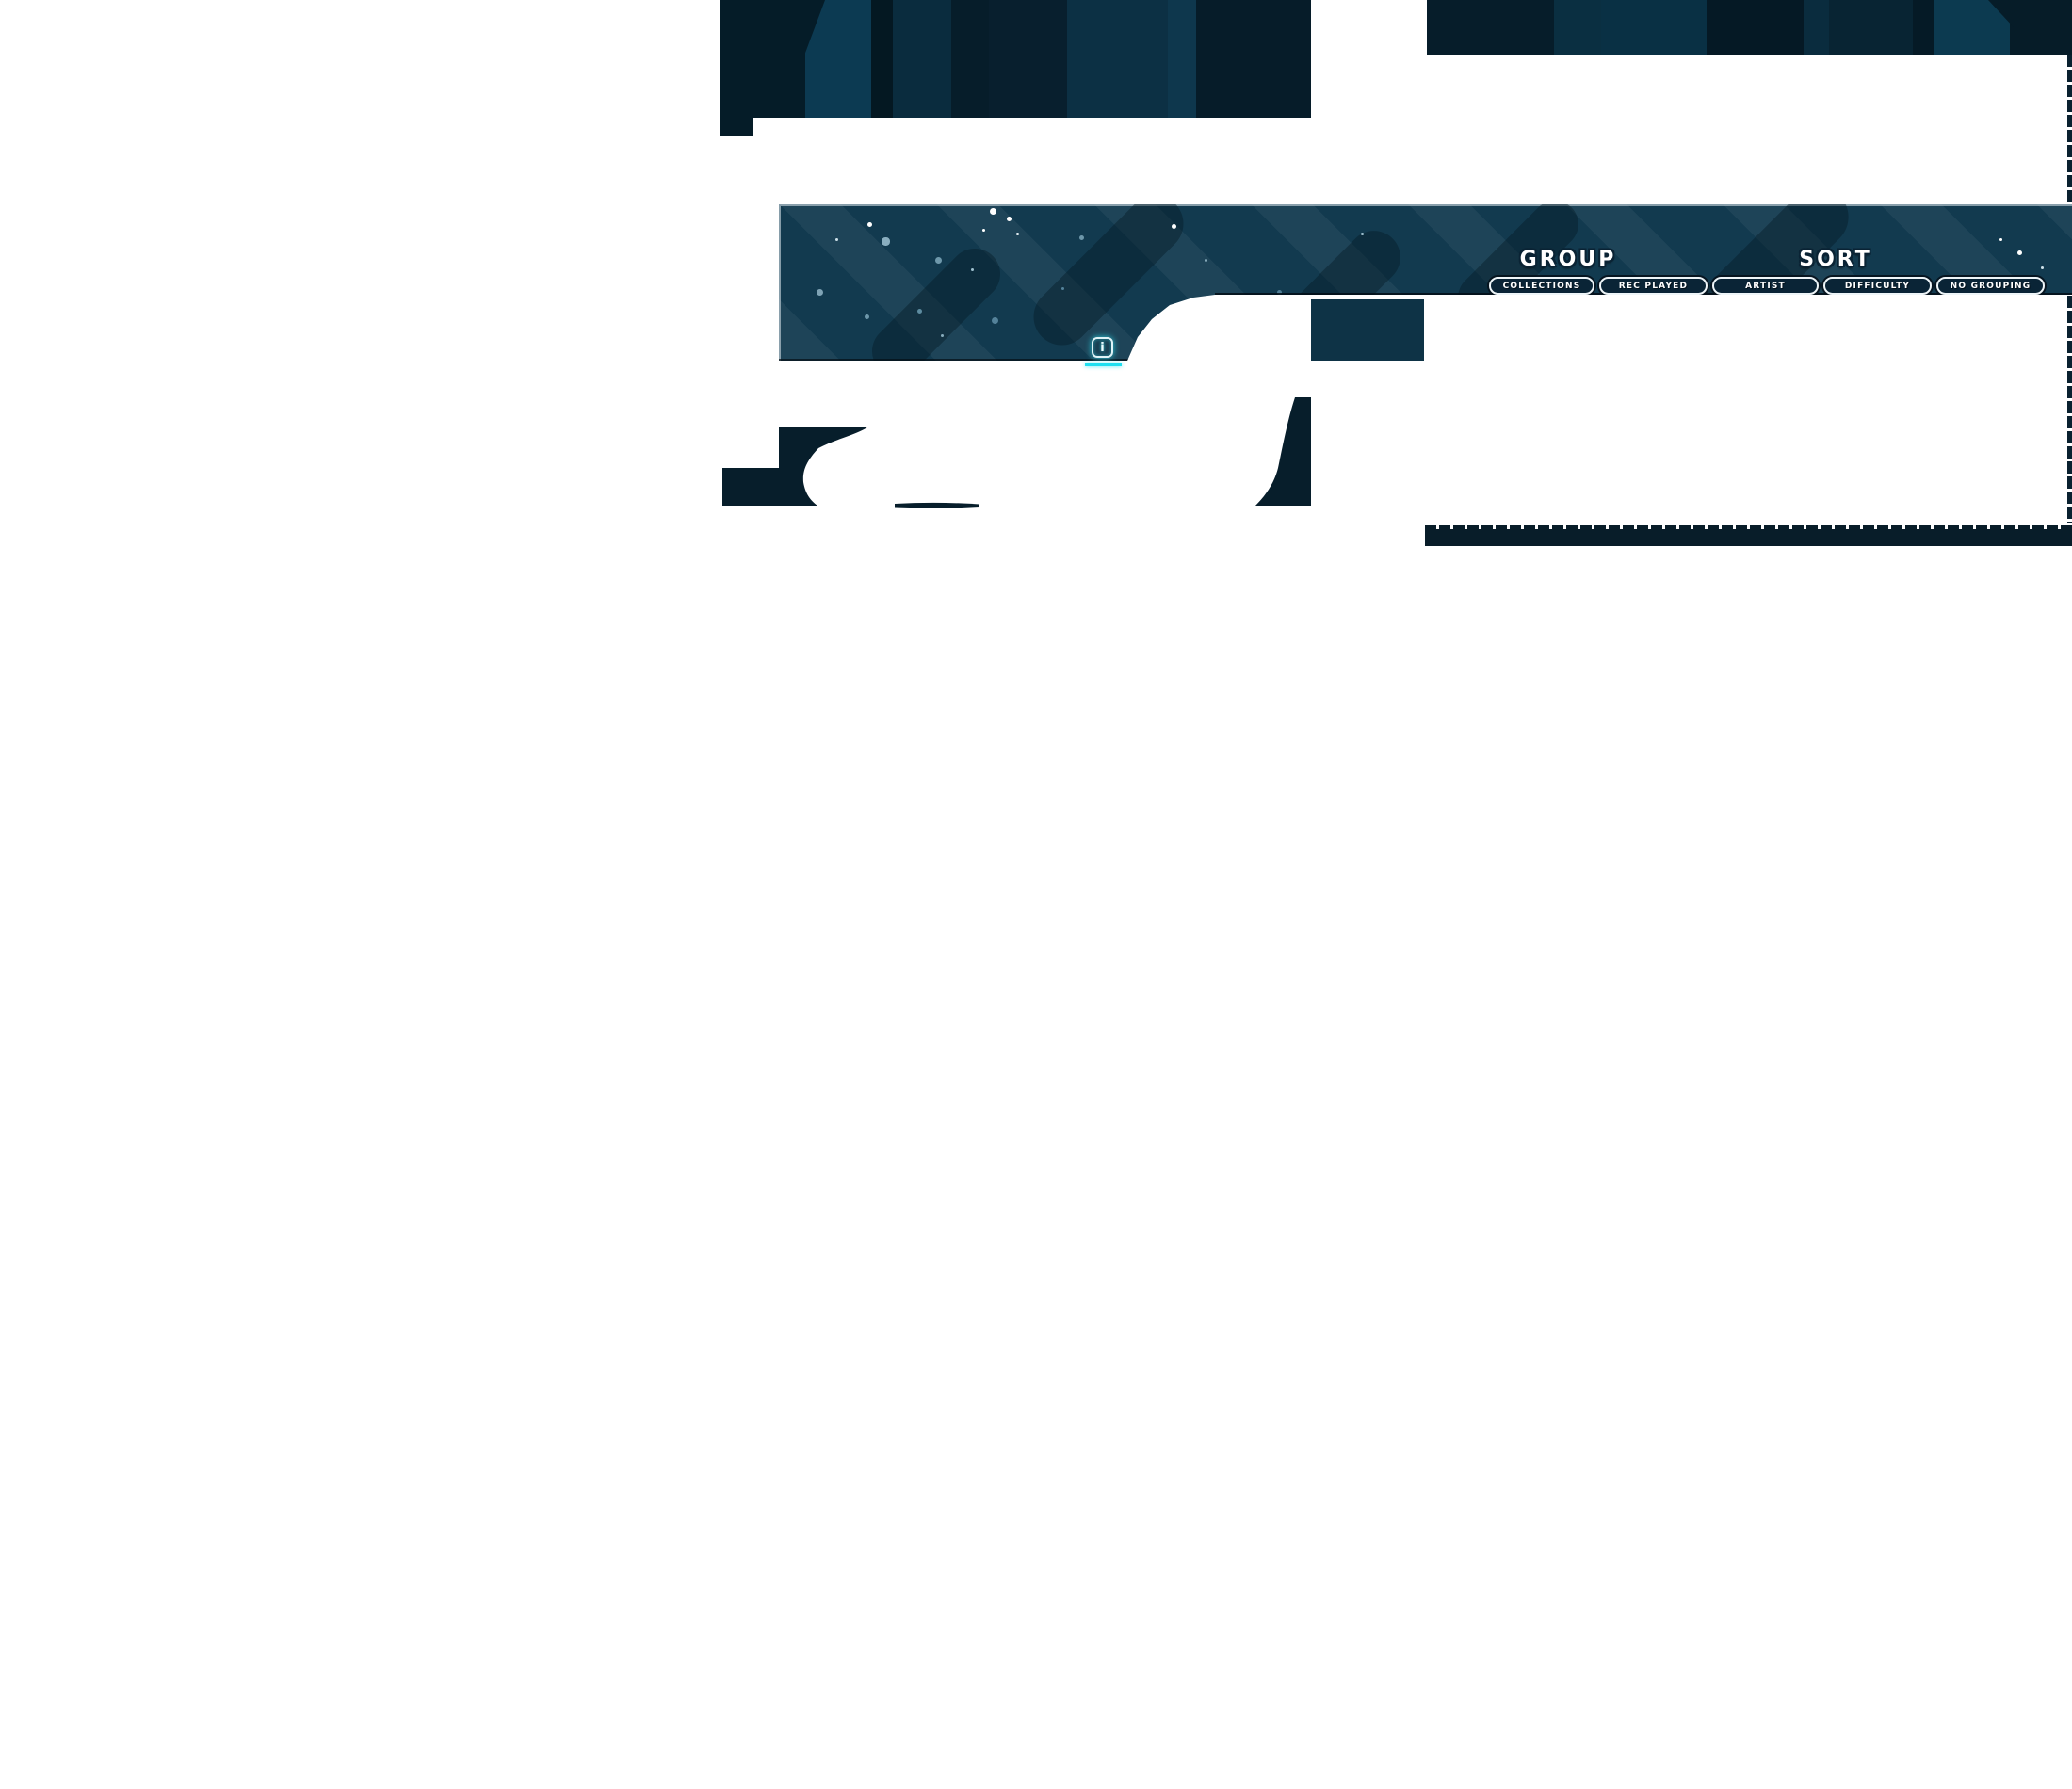 This screenshot has height=1789, width=2072. Describe the element at coordinates (937, 505) in the screenshot. I see `fragment-thin-sliver` at that location.